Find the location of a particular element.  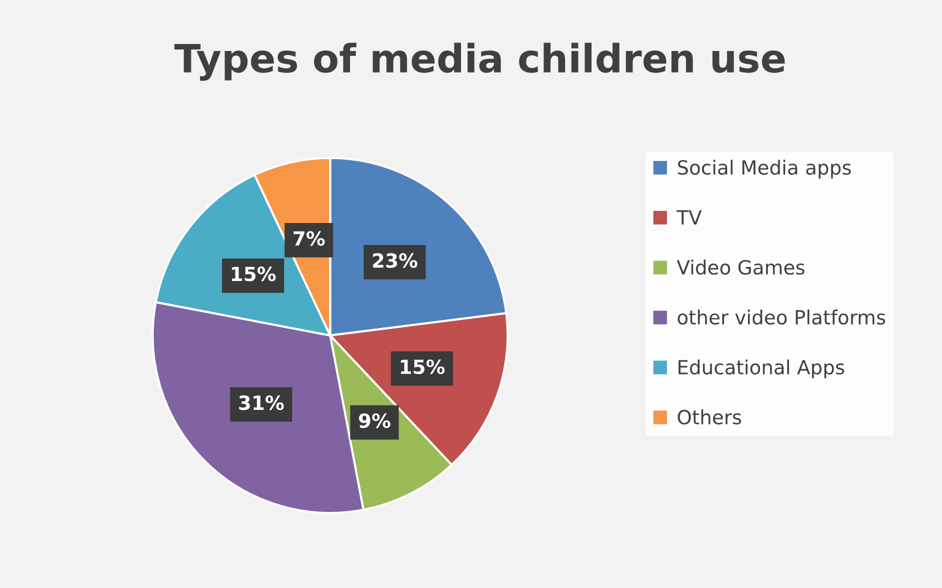

chart-title: Types of media children use is located at coordinates (479, 61).